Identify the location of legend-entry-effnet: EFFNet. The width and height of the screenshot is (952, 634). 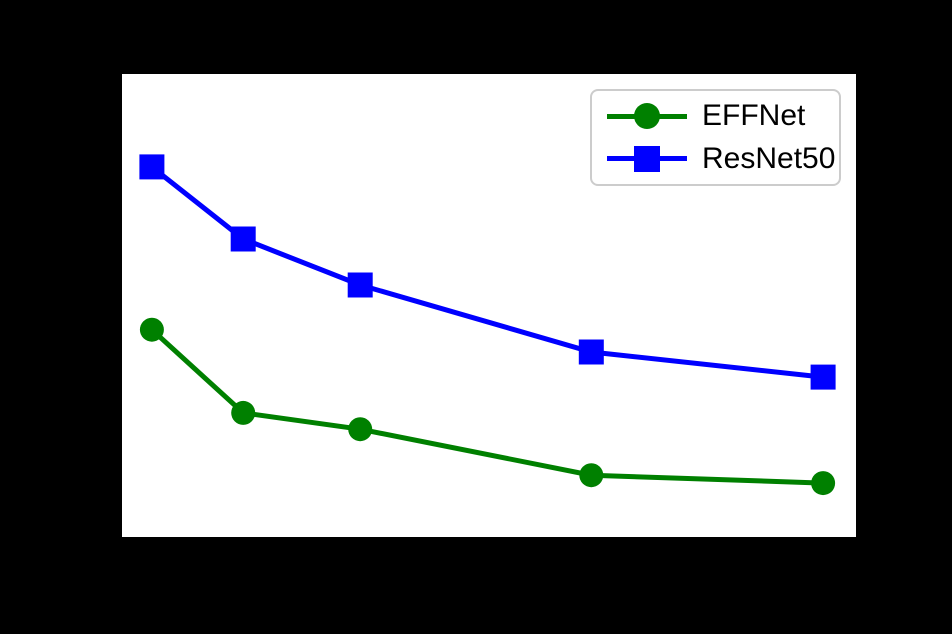
(723, 116).